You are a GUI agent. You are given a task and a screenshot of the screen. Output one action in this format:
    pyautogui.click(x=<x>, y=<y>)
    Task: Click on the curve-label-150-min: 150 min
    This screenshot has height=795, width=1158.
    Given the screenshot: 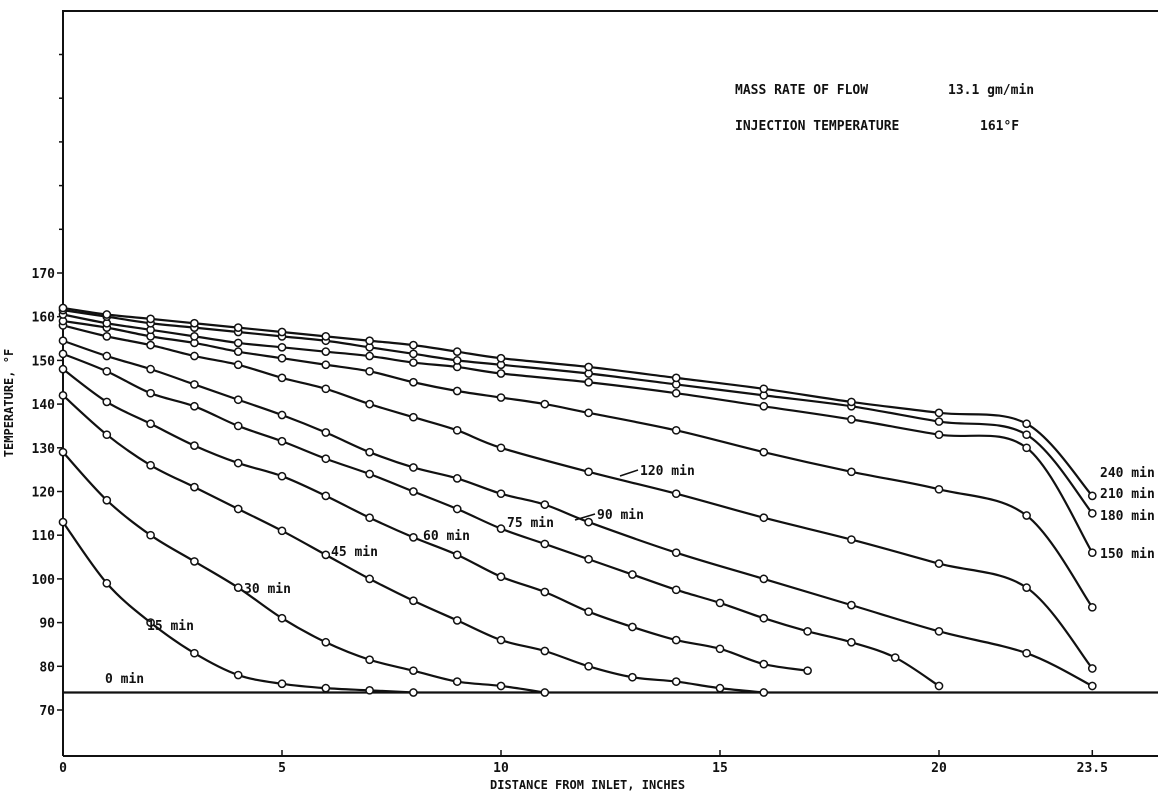 What is the action you would take?
    pyautogui.click(x=1127, y=554)
    